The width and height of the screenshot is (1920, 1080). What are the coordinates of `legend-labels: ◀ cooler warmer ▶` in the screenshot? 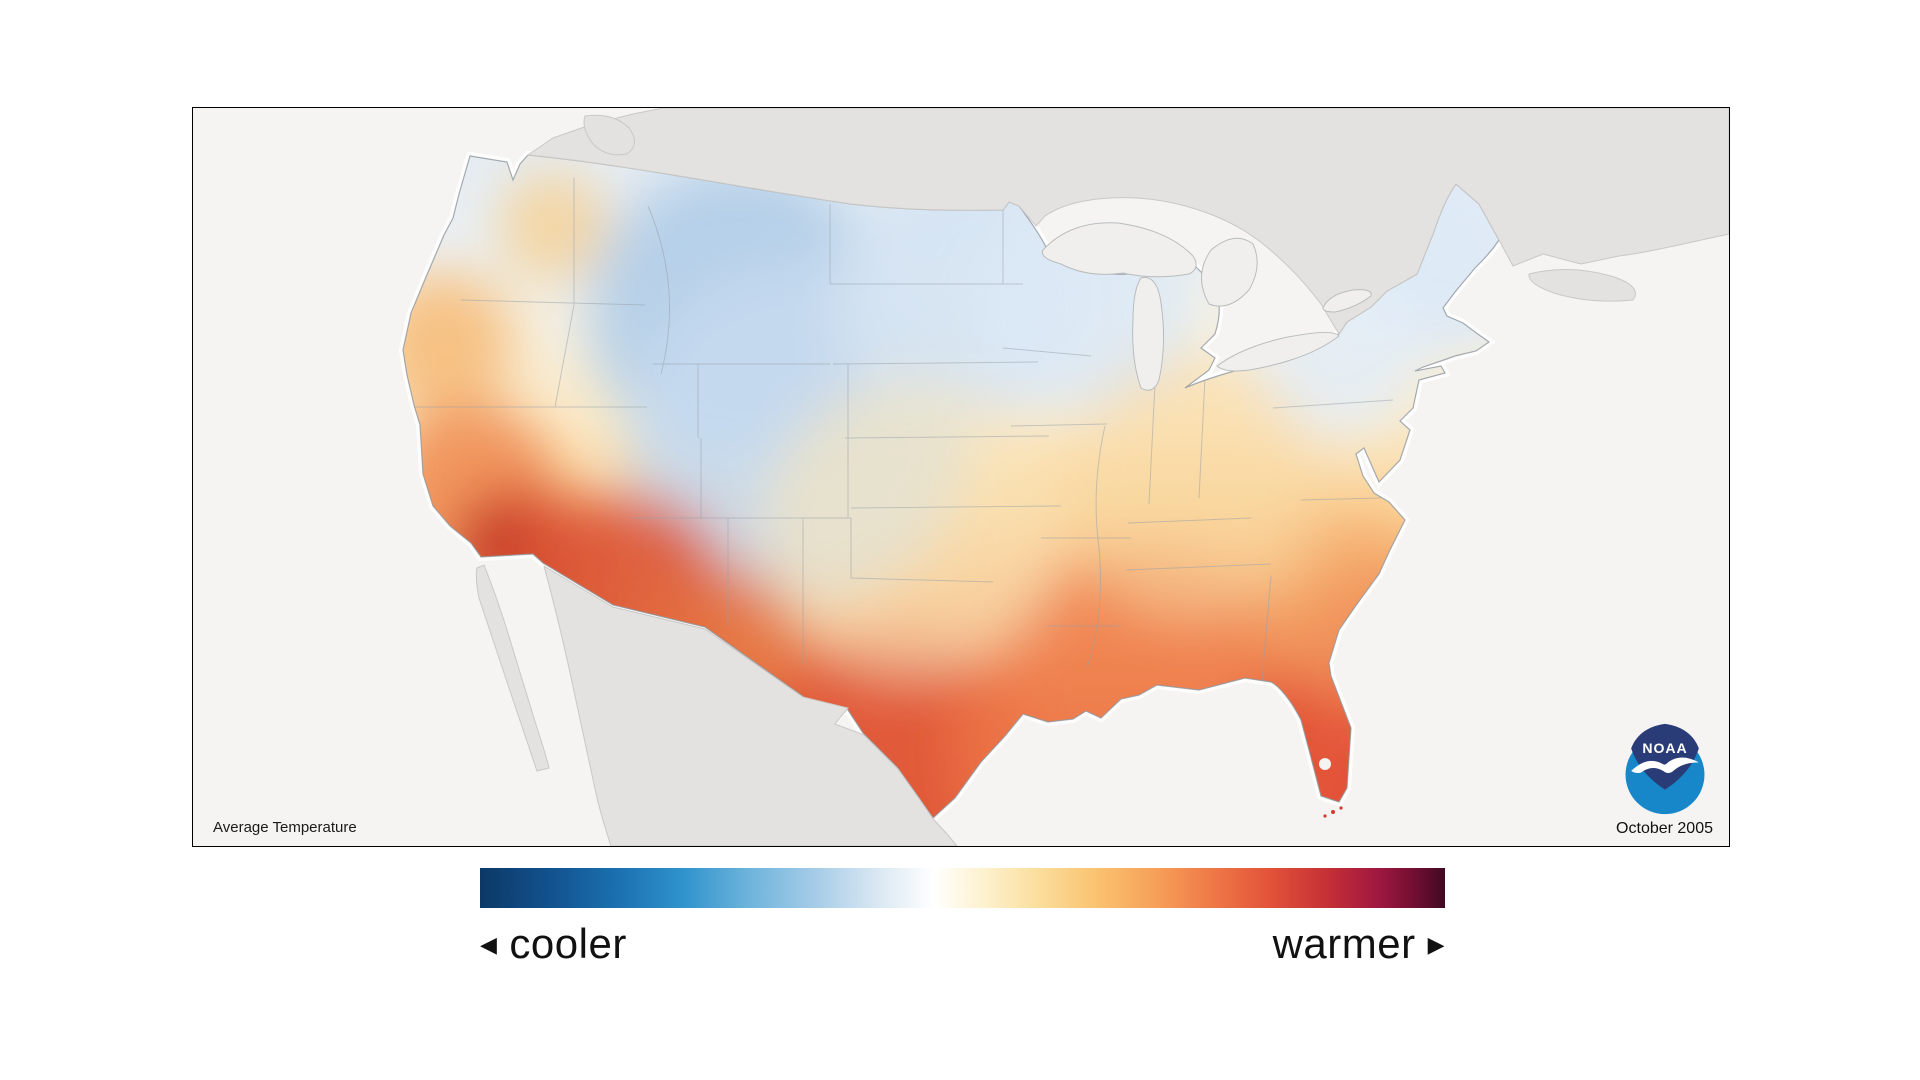 It's located at (962, 944).